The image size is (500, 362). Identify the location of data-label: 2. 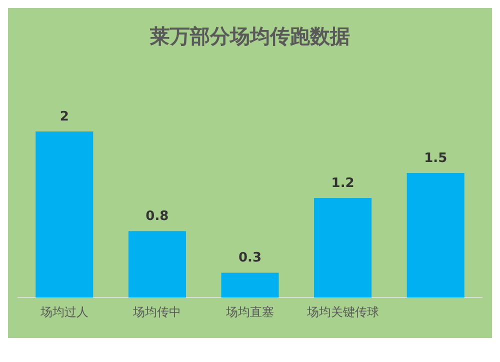
(64, 116).